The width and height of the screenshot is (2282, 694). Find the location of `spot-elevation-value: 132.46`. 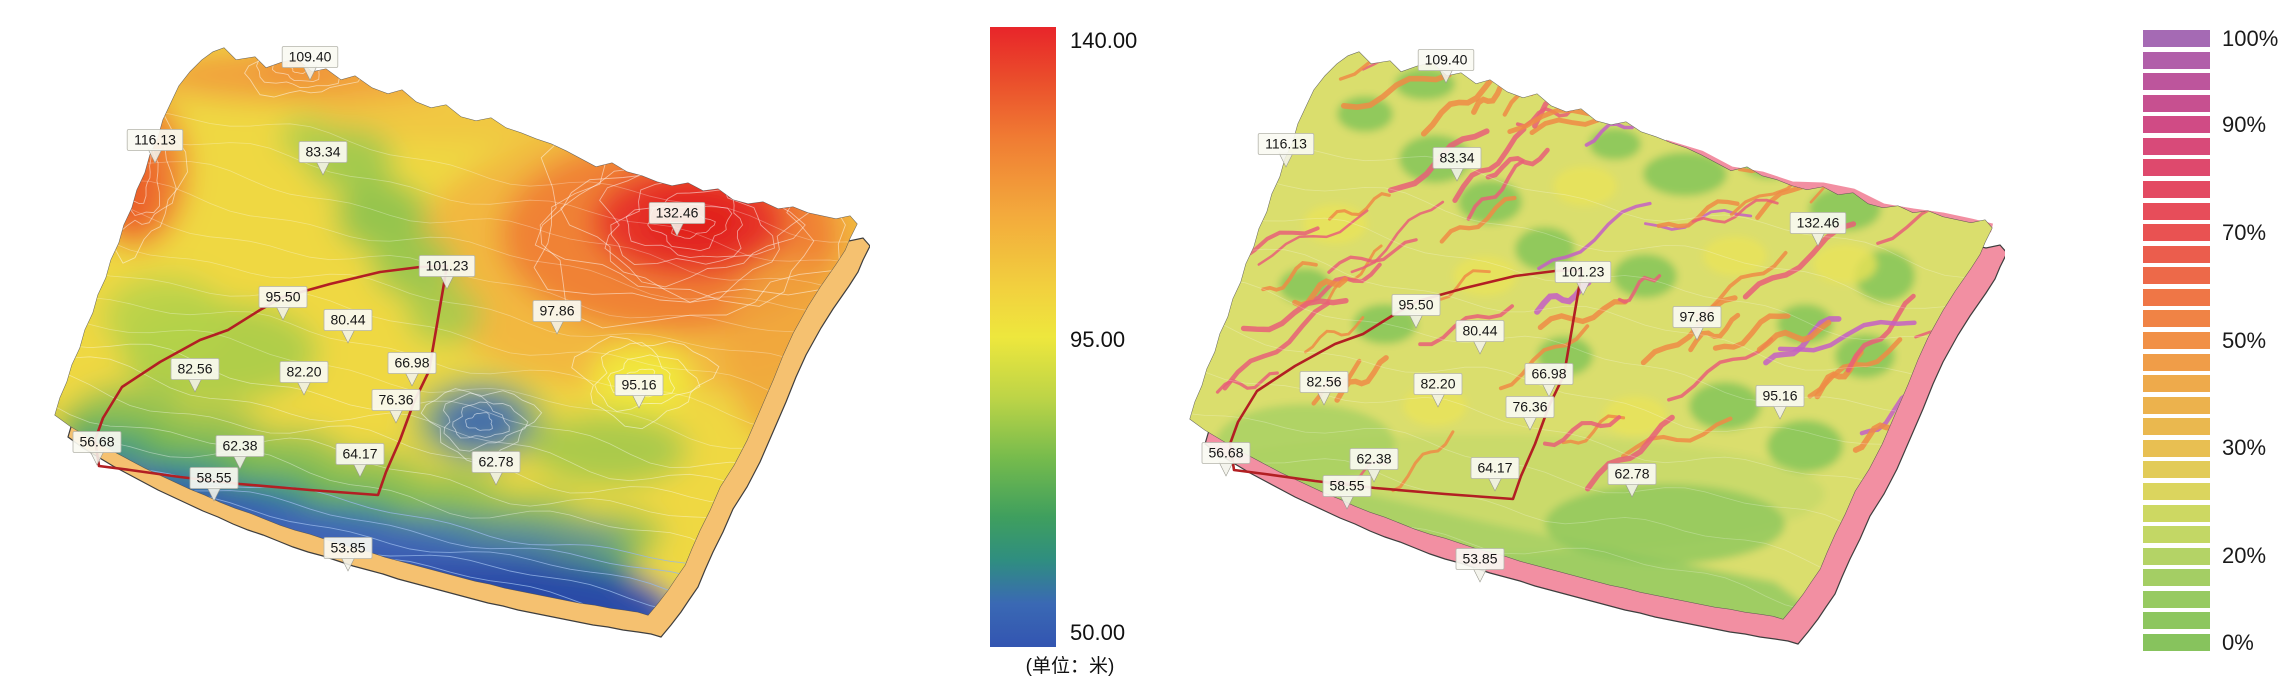

spot-elevation-value: 132.46 is located at coordinates (677, 213).